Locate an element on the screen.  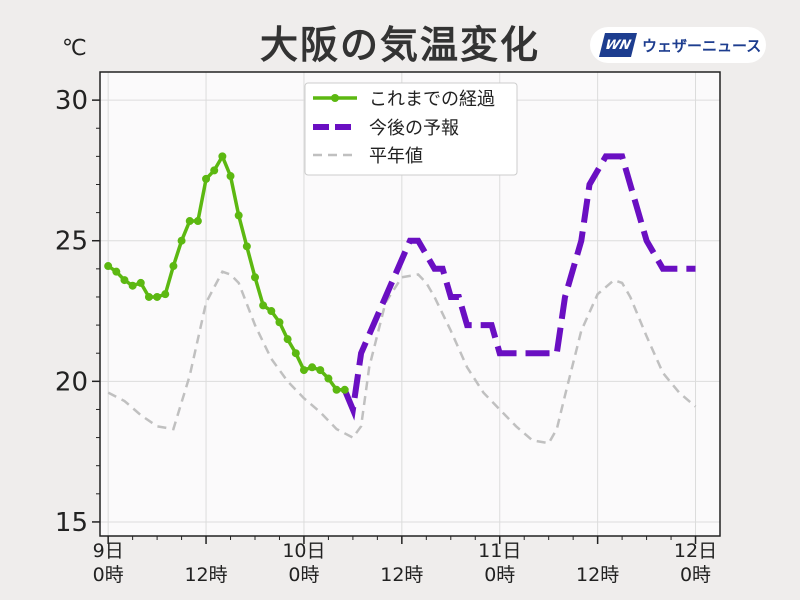
weathernews-logo-text: ウェザーニュース is located at coordinates (702, 45).